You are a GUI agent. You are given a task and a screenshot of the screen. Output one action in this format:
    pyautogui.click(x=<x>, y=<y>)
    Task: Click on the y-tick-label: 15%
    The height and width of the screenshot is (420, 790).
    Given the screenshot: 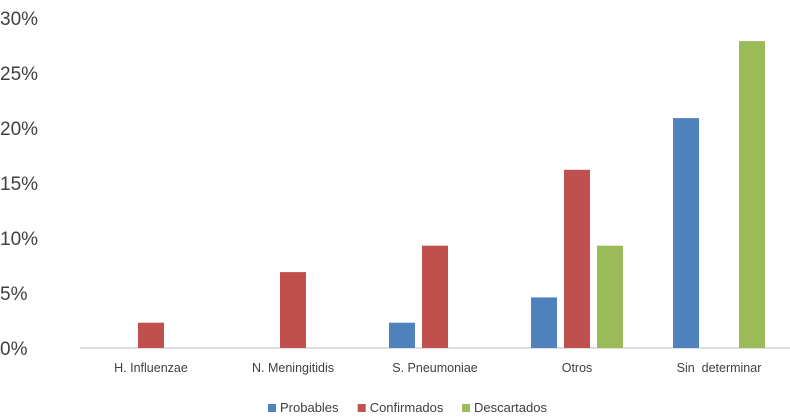 What is the action you would take?
    pyautogui.click(x=19, y=184)
    